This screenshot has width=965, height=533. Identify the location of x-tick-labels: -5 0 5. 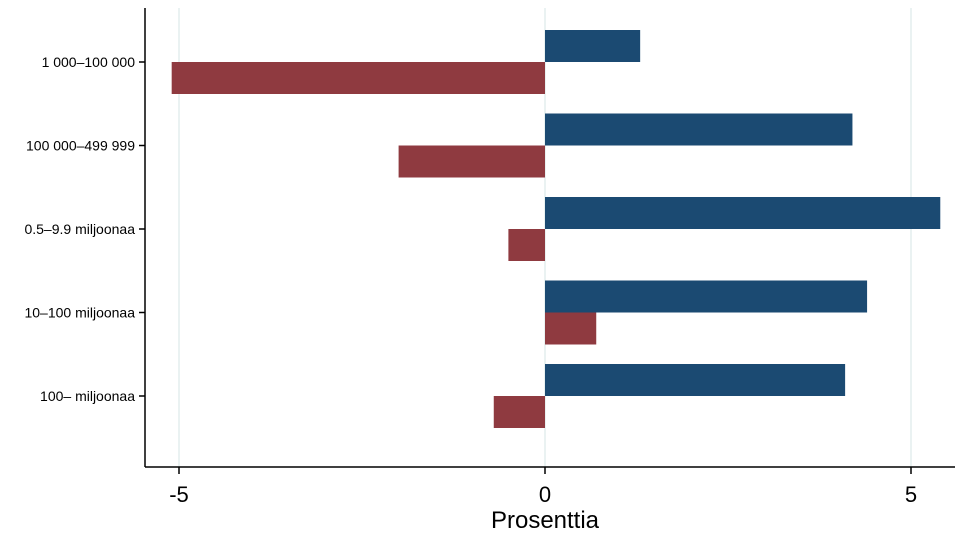
(543, 494).